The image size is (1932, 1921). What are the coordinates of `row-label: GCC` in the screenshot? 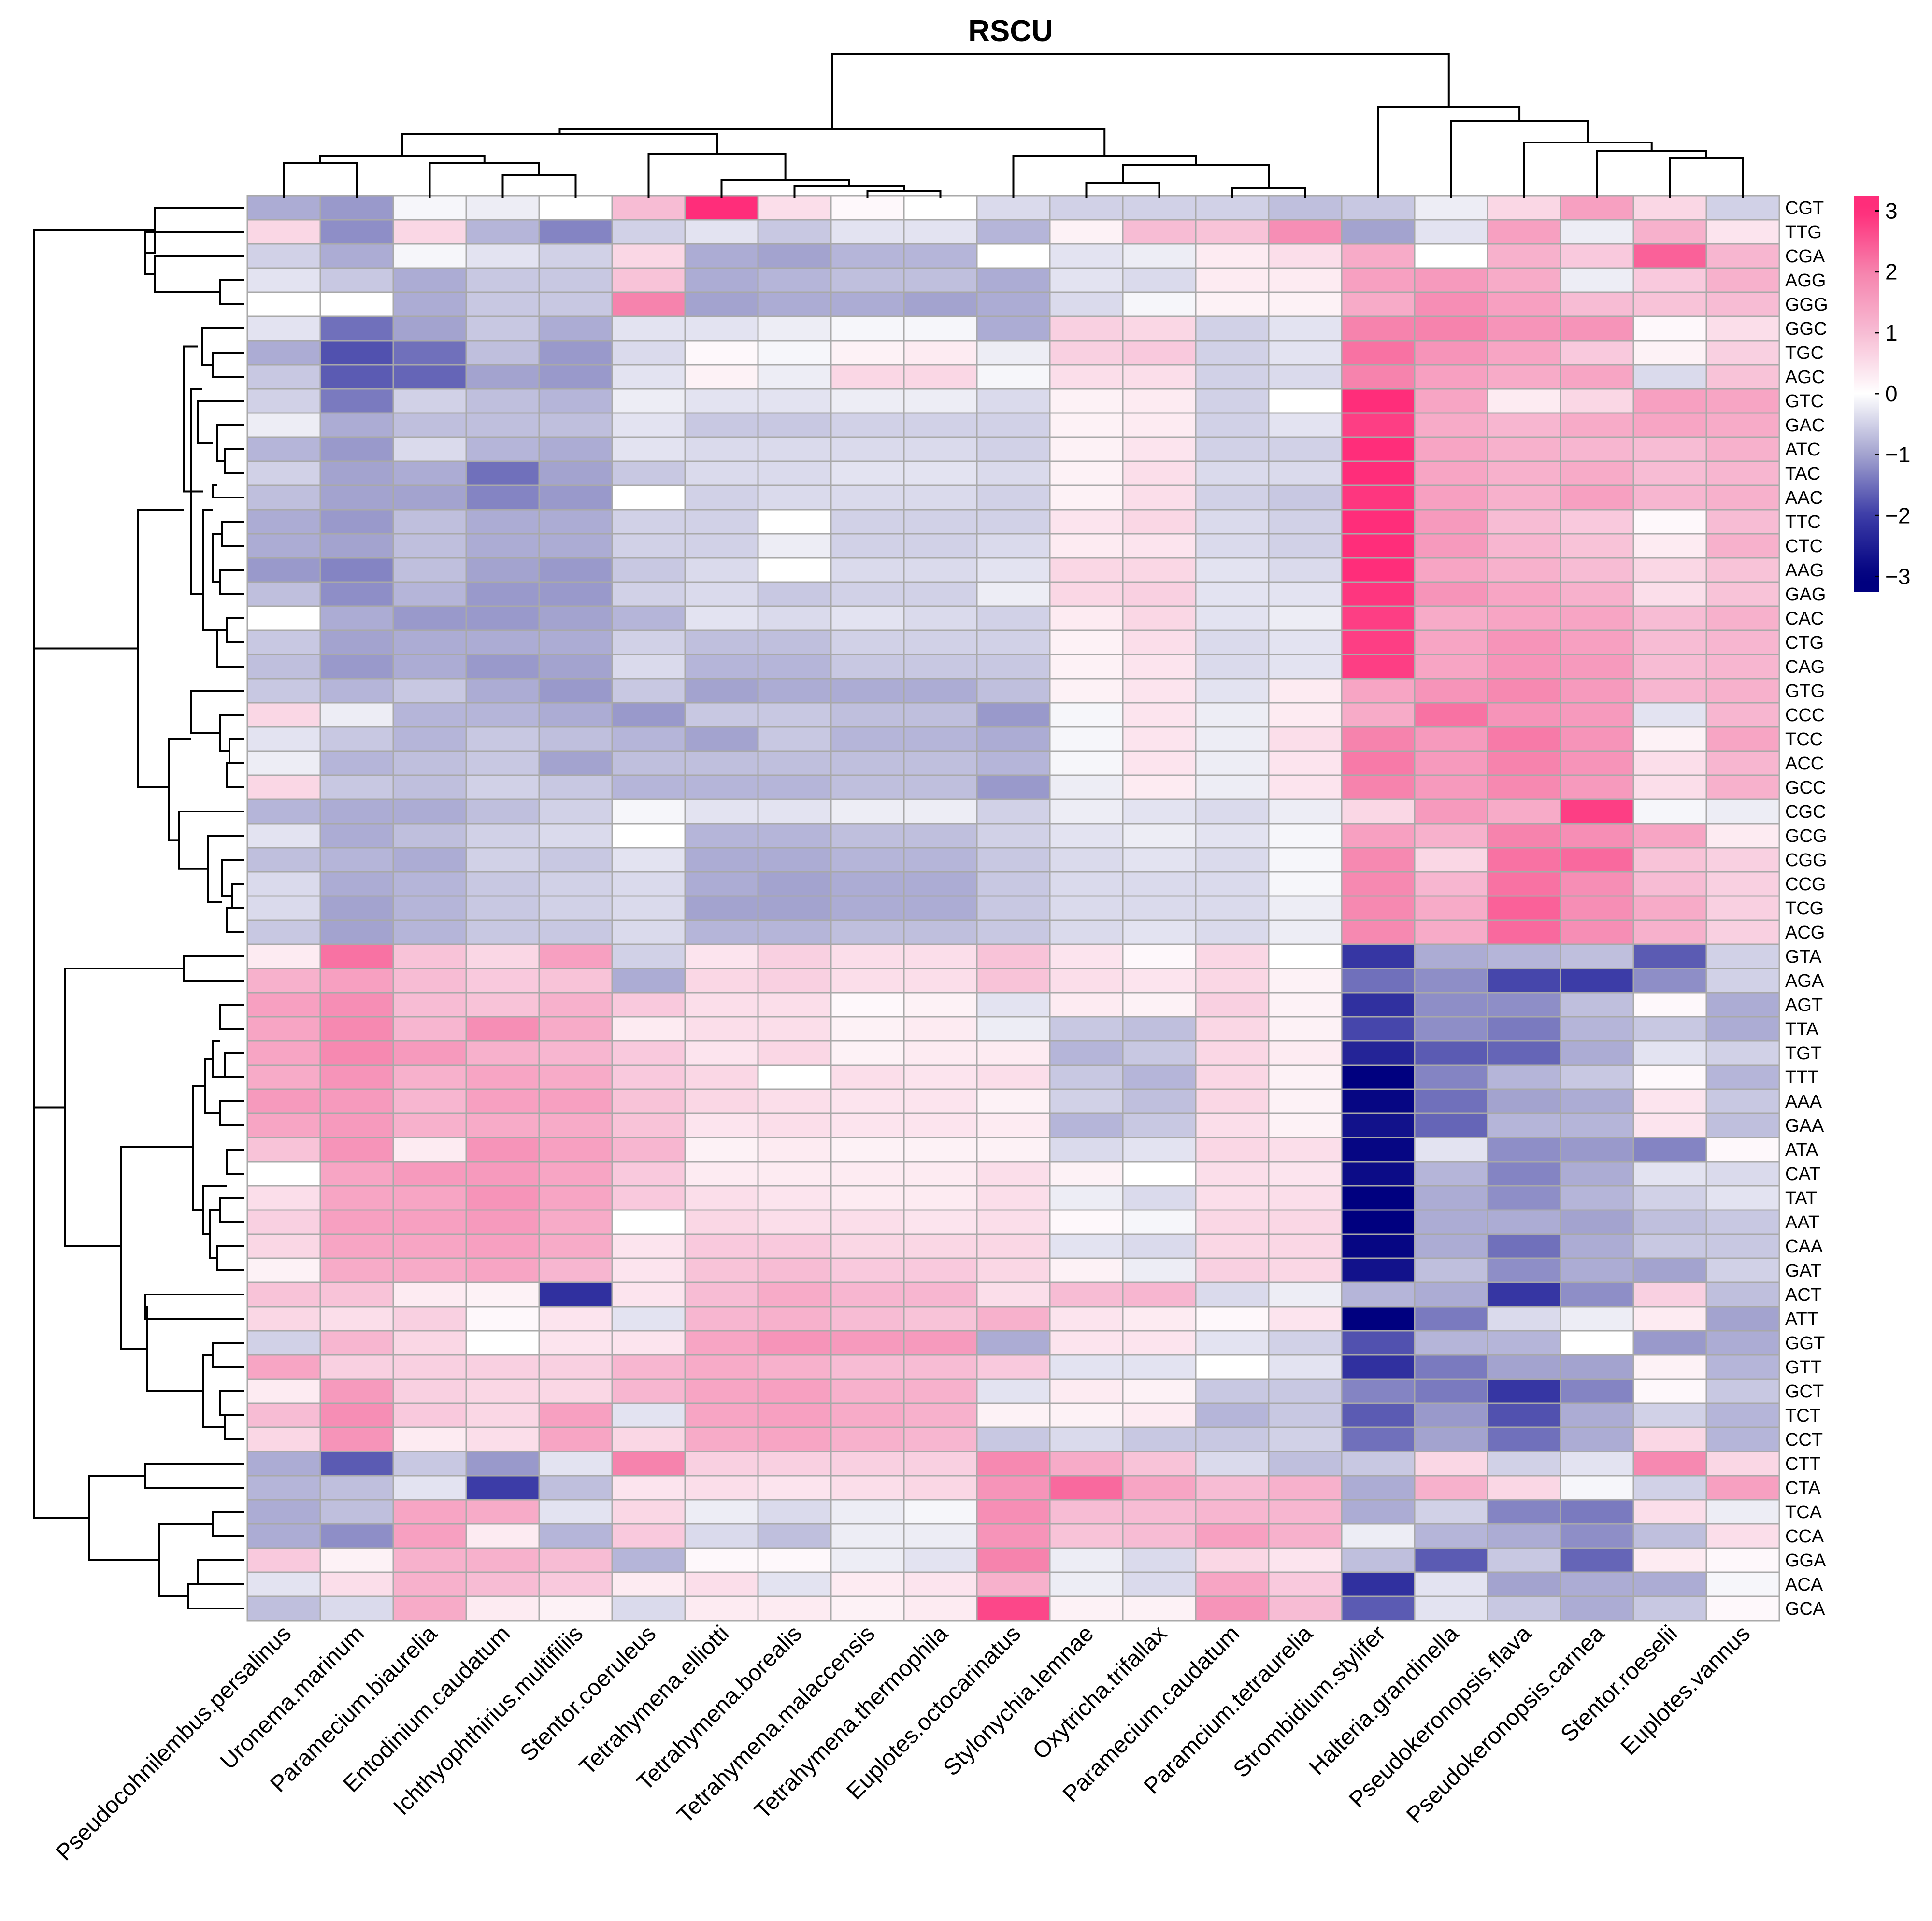 It's located at (1806, 788).